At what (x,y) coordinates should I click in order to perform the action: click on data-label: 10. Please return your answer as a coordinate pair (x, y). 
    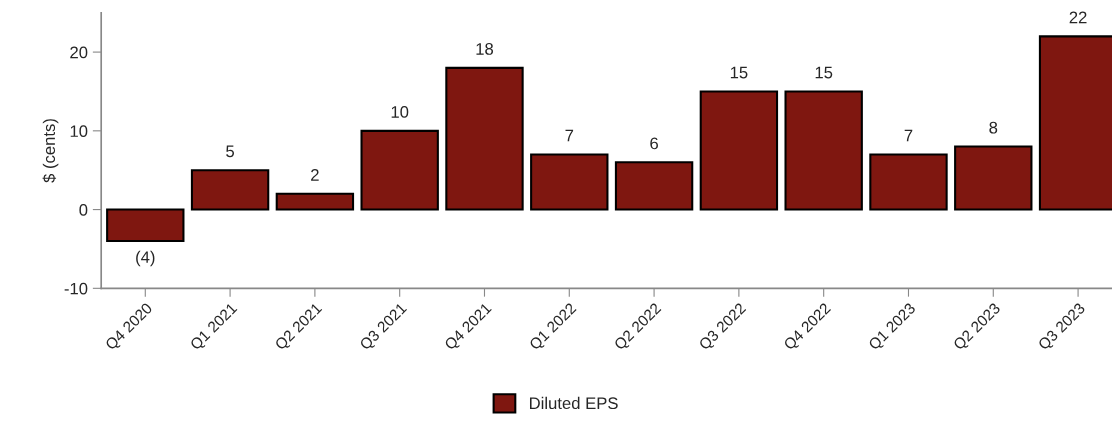
    Looking at the image, I should click on (400, 112).